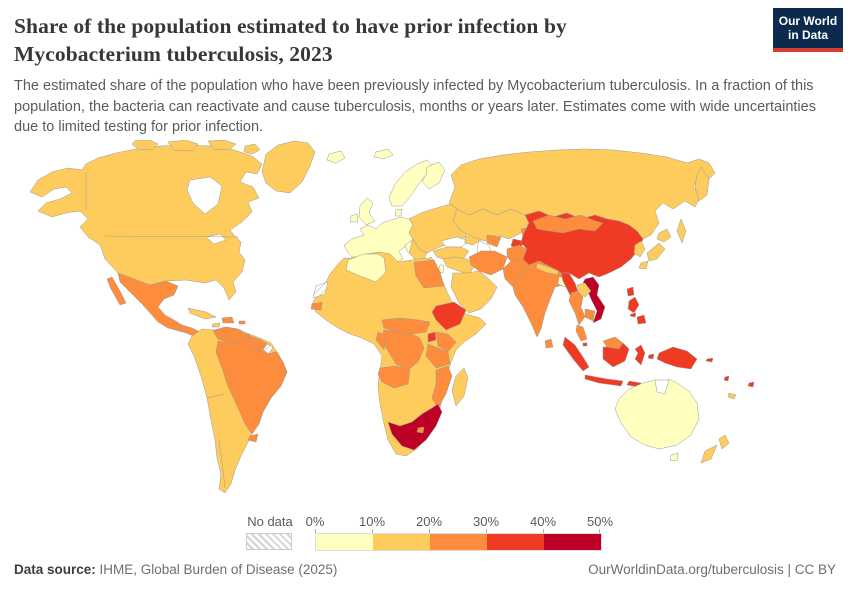 This screenshot has width=850, height=600. Describe the element at coordinates (712, 569) in the screenshot. I see `footer-link: OurWorldinData.org/tuberculosis | CC BY` at that location.